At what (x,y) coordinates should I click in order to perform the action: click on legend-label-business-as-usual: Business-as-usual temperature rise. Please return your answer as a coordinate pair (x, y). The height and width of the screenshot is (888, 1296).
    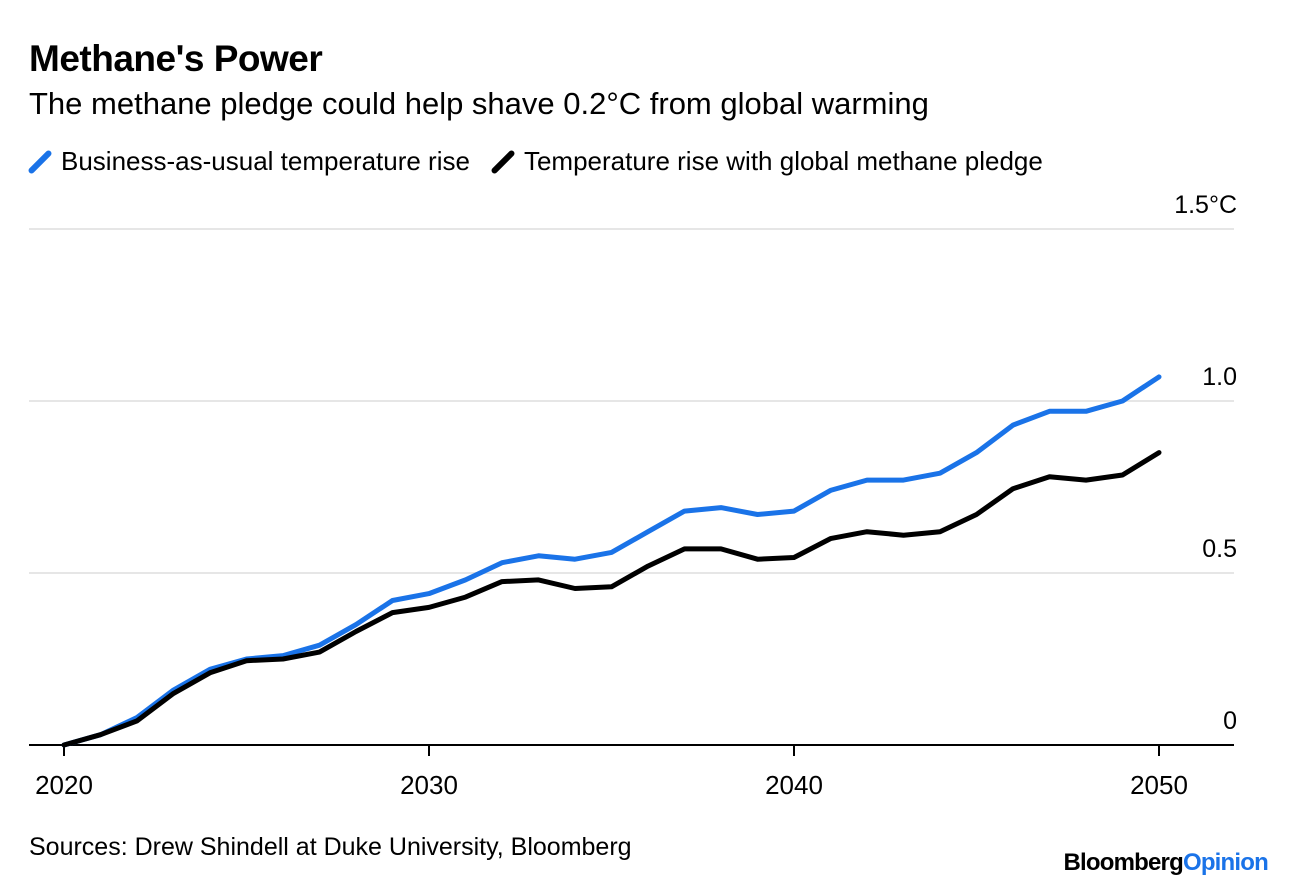
    Looking at the image, I should click on (265, 161).